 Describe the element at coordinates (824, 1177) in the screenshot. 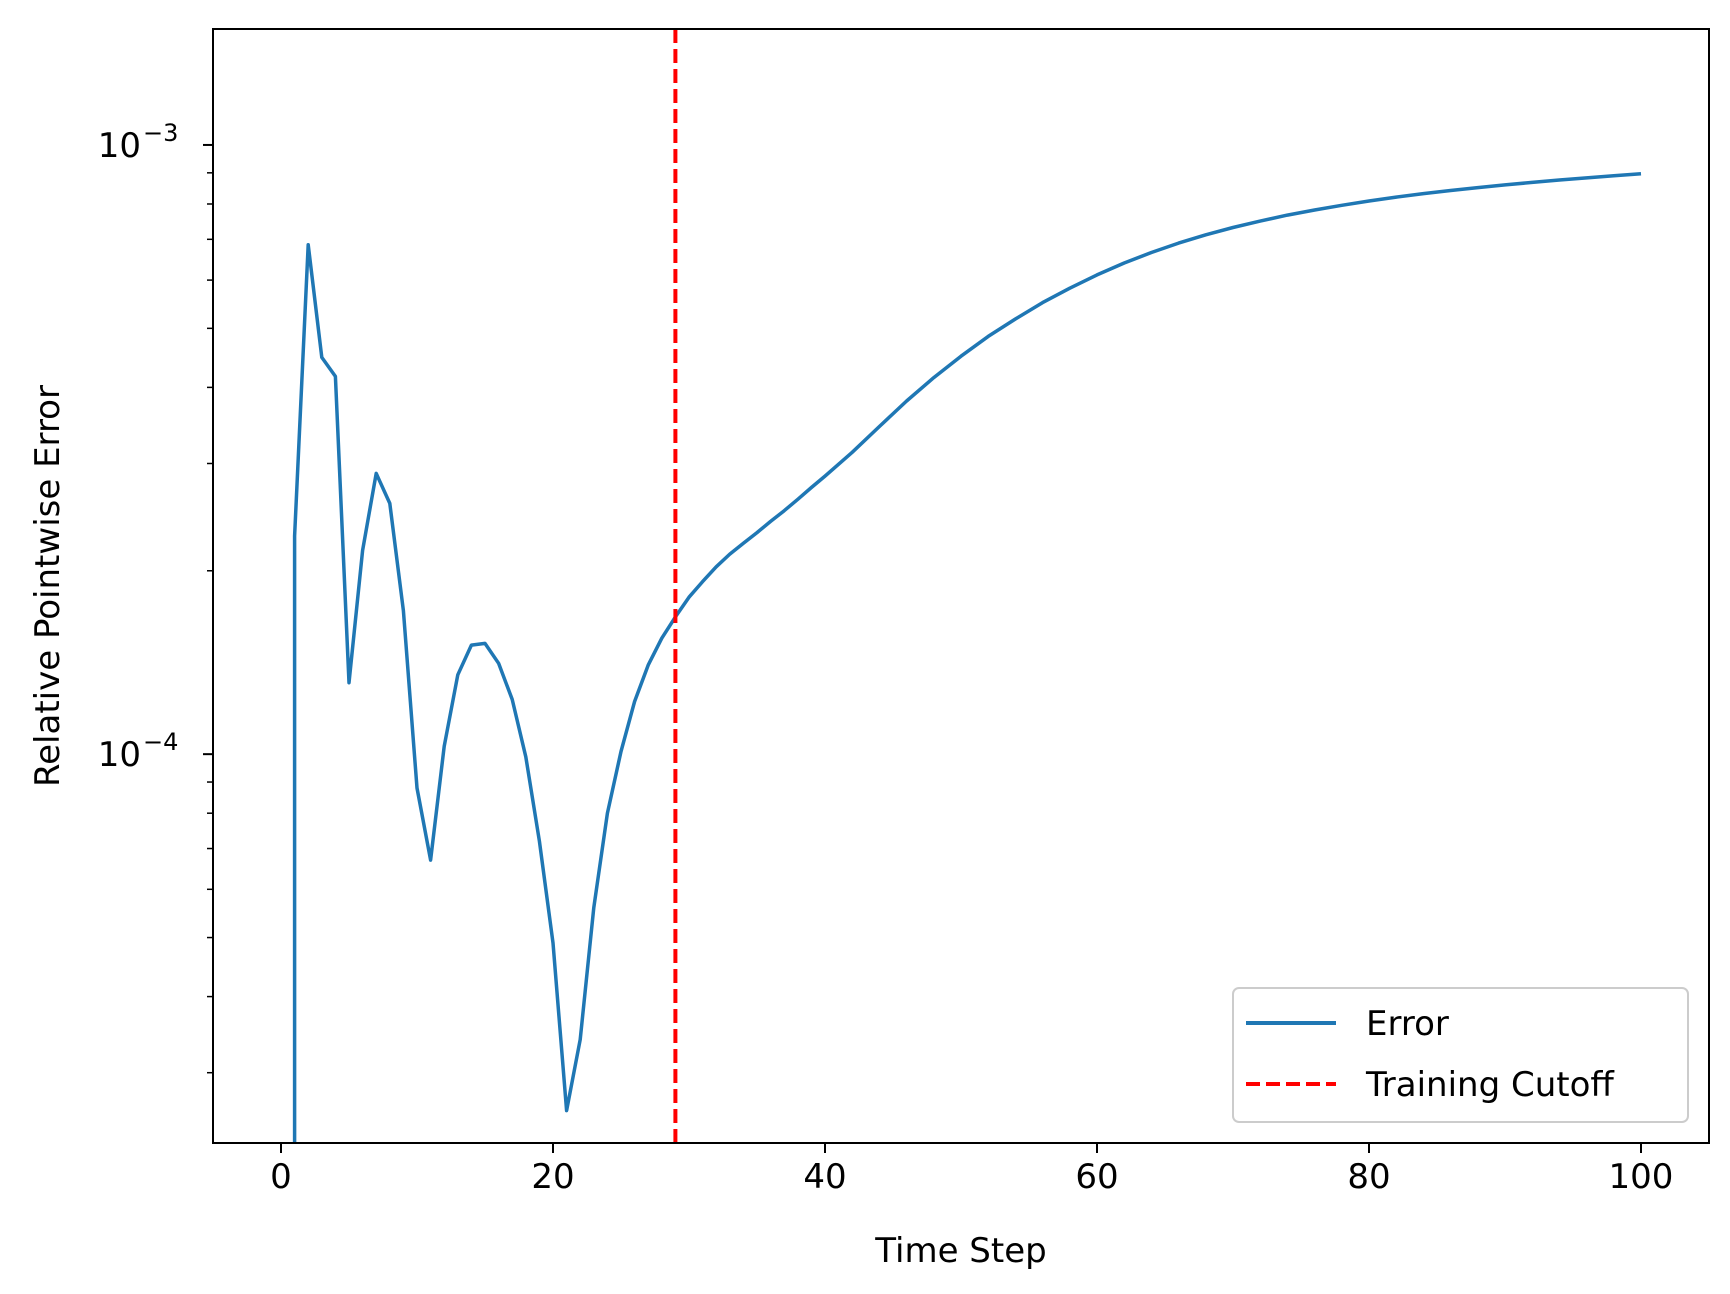

I see `x-tick-label: 40` at that location.